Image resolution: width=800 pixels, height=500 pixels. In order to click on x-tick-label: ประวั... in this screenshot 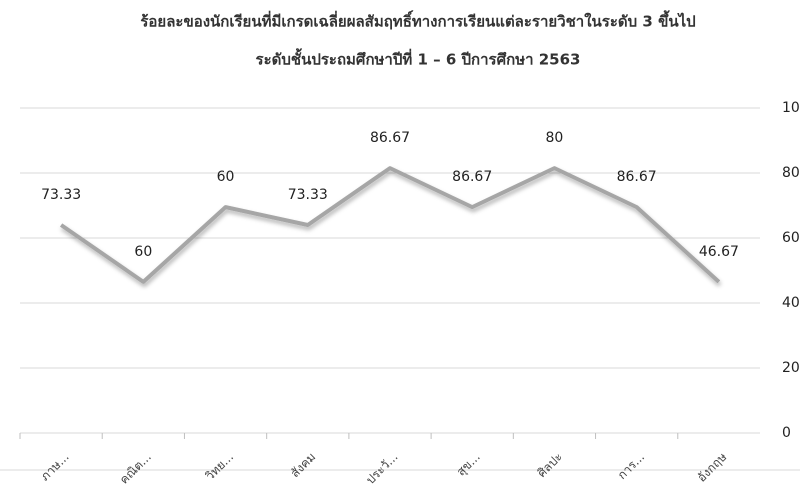, I will do `click(381, 468)`.